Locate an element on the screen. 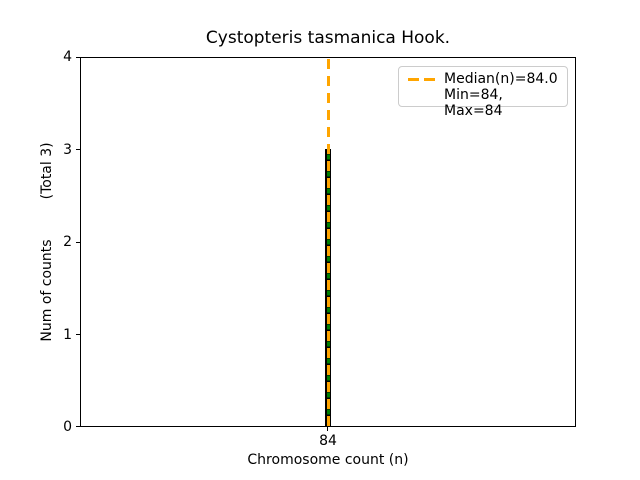 This screenshot has height=480, width=640. ytick-label-2: 2 is located at coordinates (67, 242).